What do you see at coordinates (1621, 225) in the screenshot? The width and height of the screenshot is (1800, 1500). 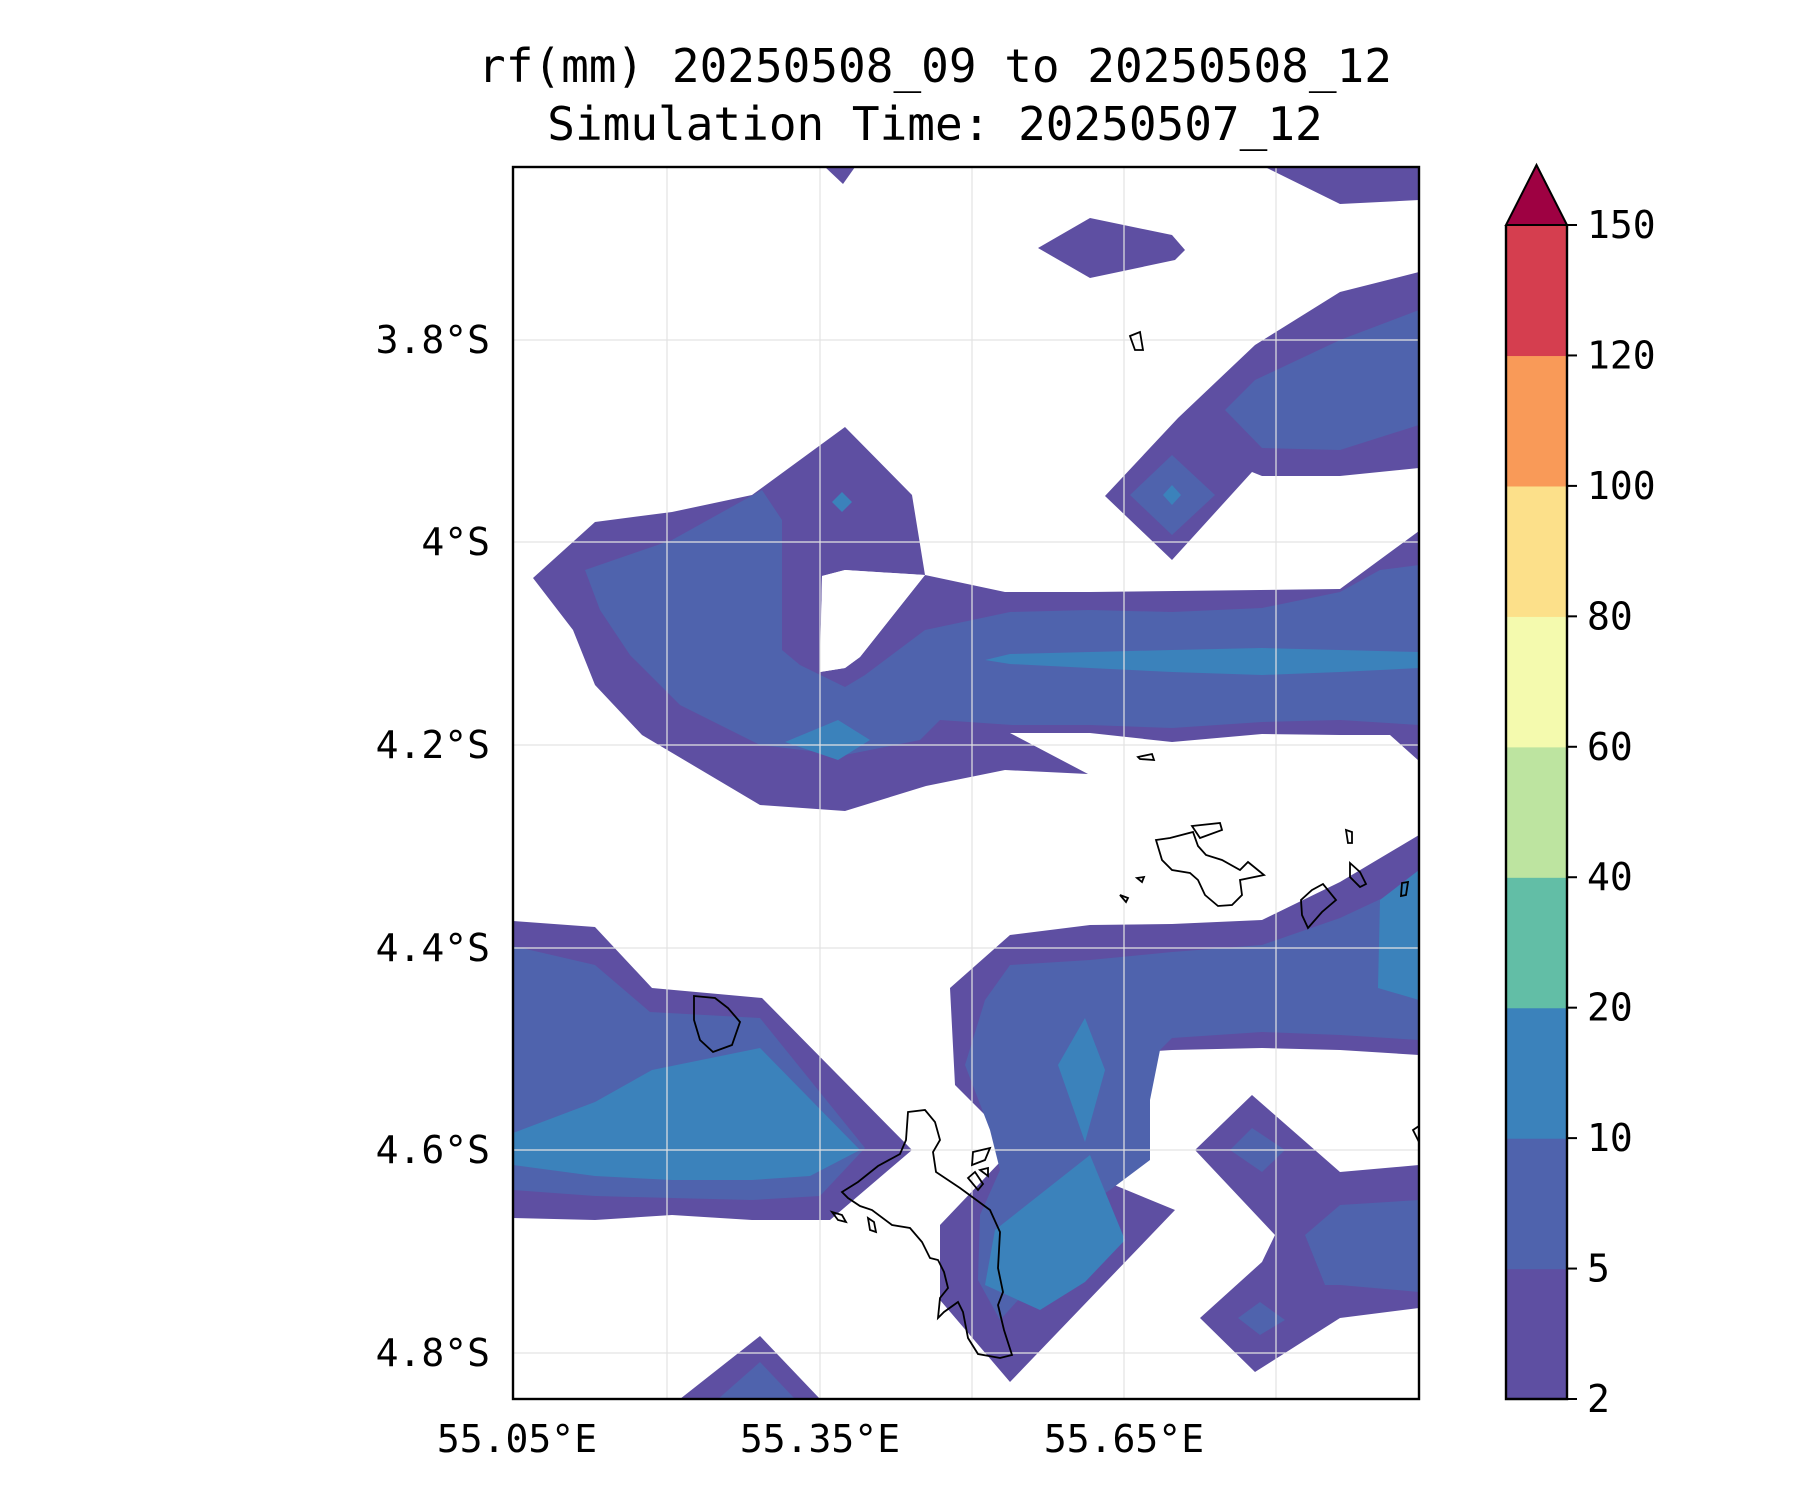 I see `colorbar-tick-label: 150` at bounding box center [1621, 225].